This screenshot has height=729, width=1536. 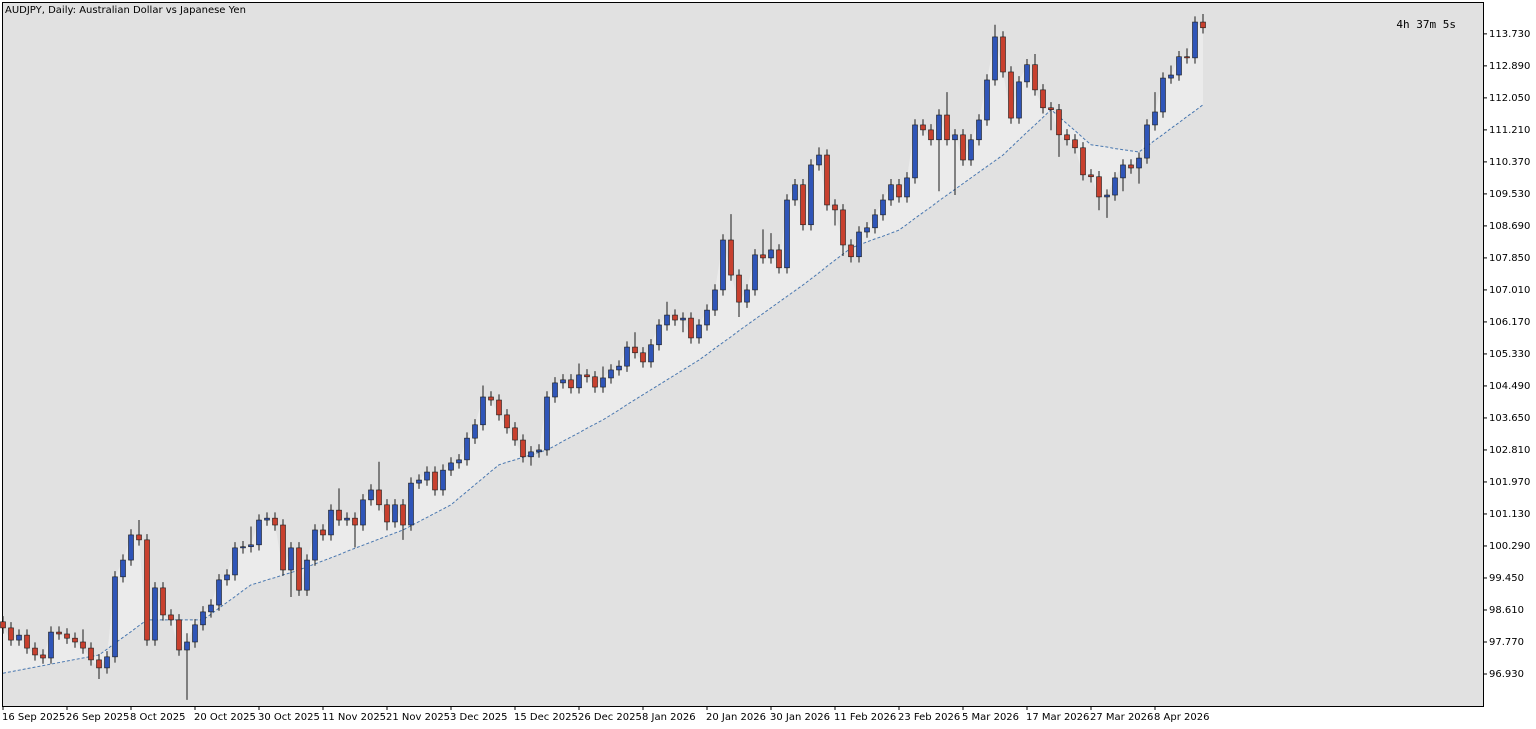 What do you see at coordinates (1509, 194) in the screenshot?
I see `y-tick-label: 109.530` at bounding box center [1509, 194].